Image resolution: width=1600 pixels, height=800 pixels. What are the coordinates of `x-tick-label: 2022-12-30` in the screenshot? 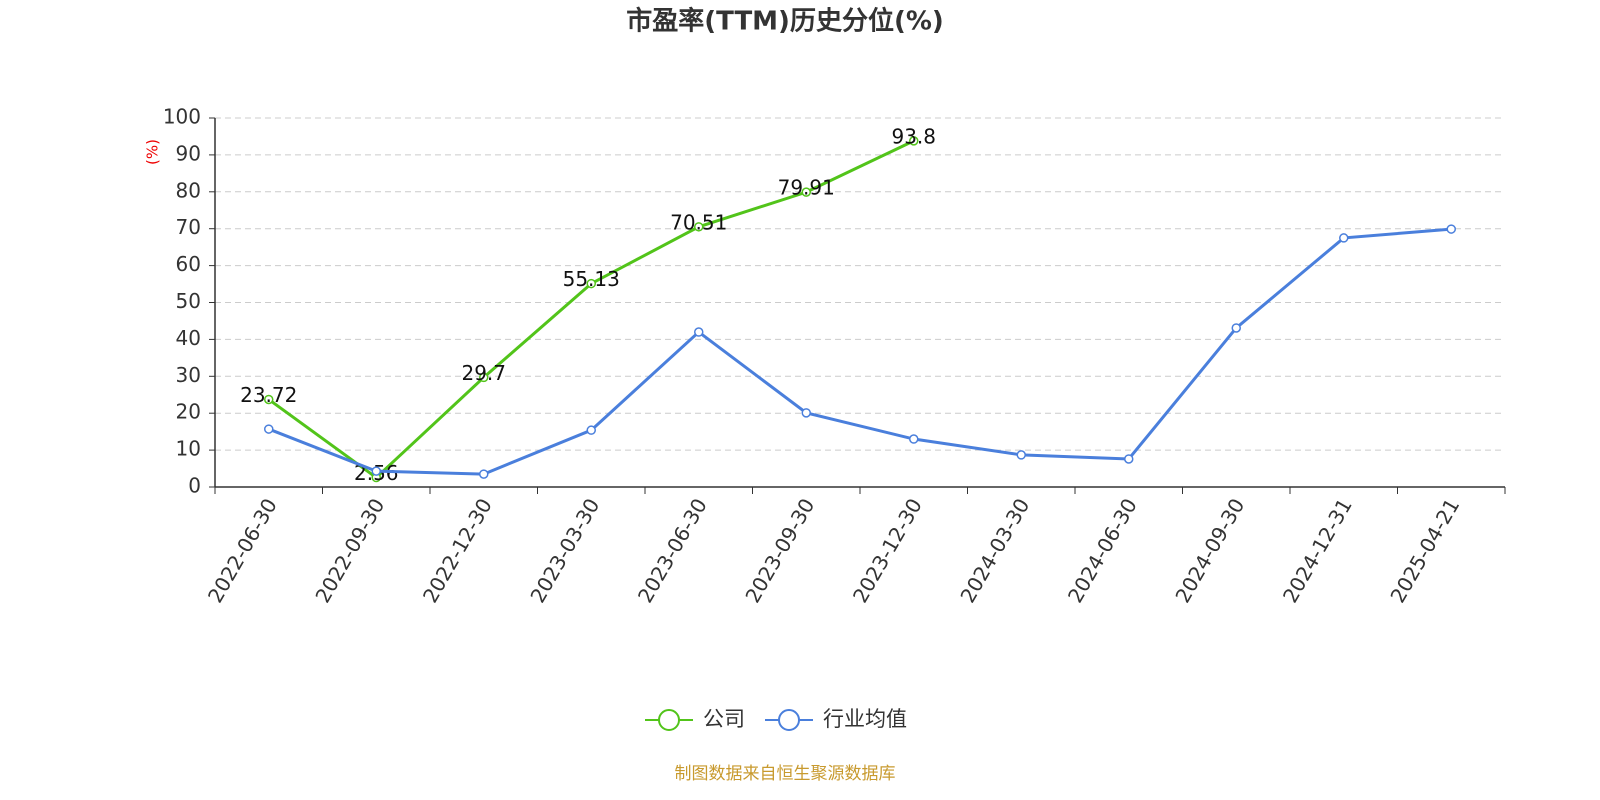 It's located at (457, 550).